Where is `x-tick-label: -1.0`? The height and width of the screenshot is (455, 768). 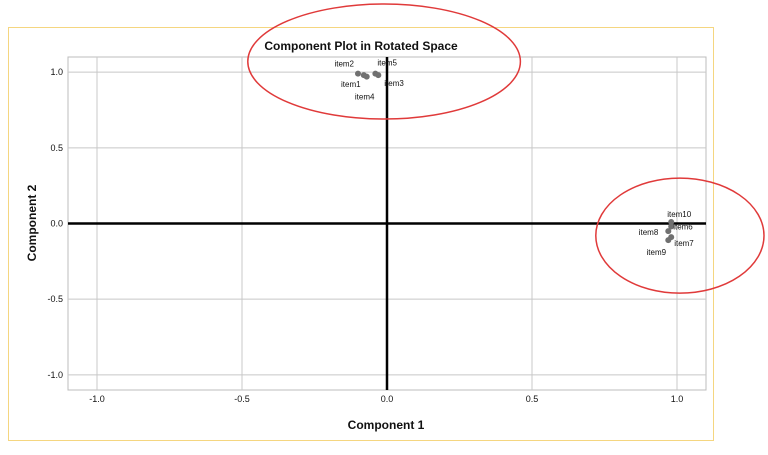
x-tick-label: -1.0 is located at coordinates (97, 399).